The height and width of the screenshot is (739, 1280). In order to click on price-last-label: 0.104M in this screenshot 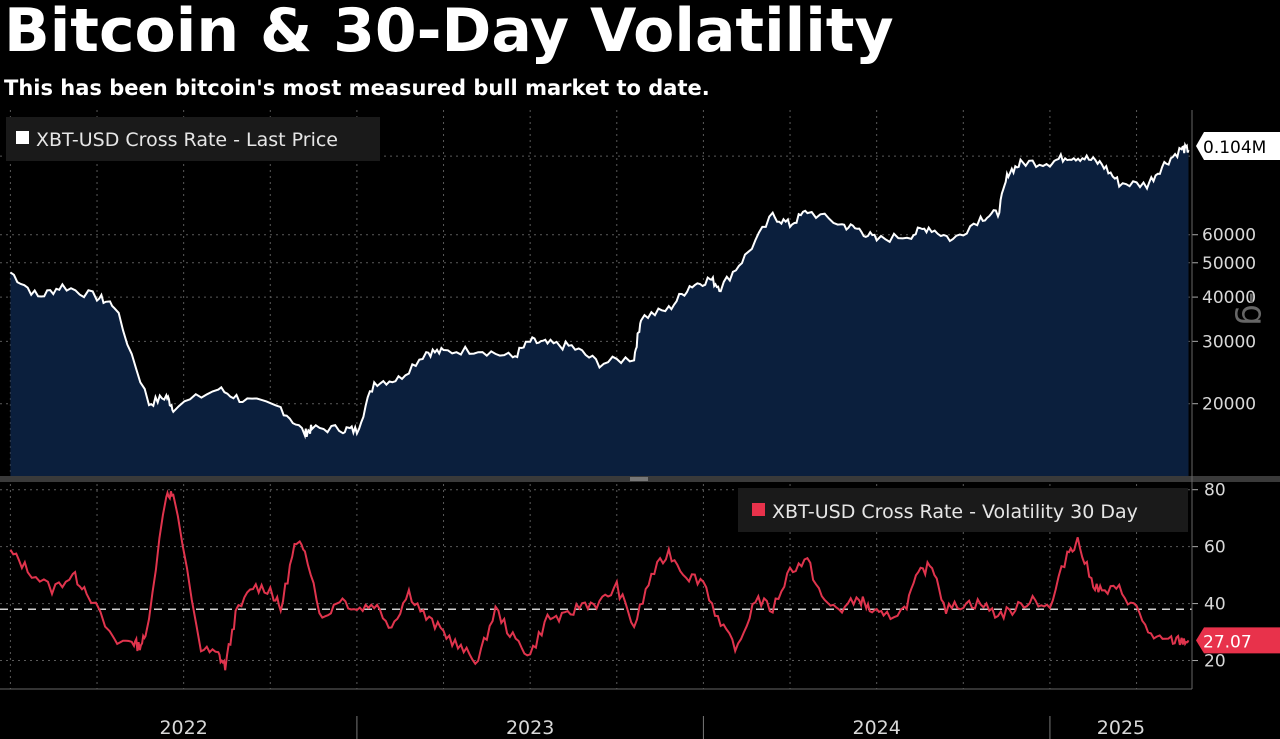, I will do `click(1234, 148)`.